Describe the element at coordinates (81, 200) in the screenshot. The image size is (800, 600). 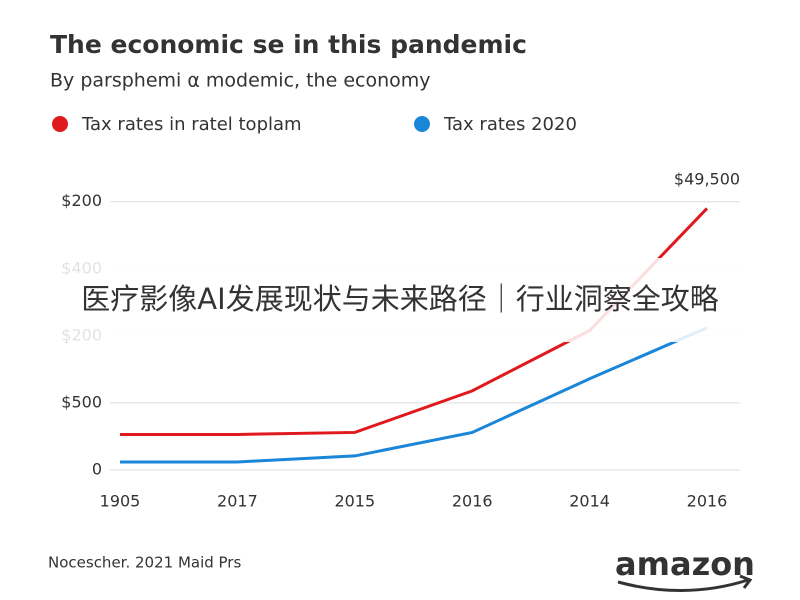
I see `y-tick-label: $200` at that location.